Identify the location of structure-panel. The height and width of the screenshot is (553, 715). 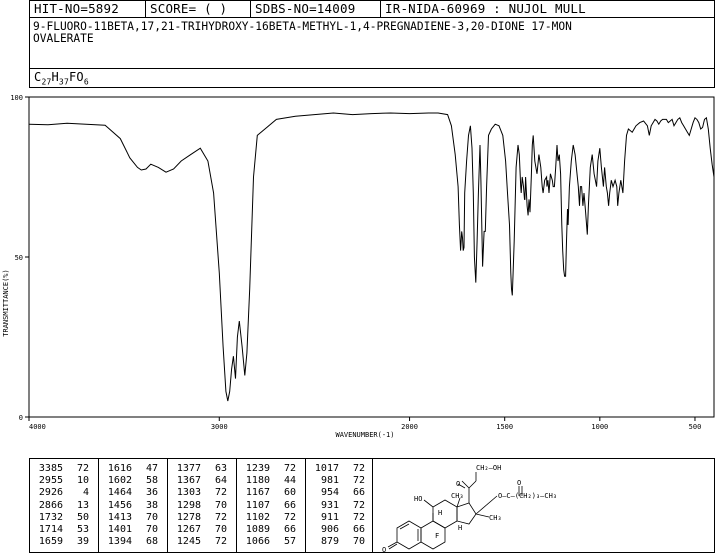
(543, 505).